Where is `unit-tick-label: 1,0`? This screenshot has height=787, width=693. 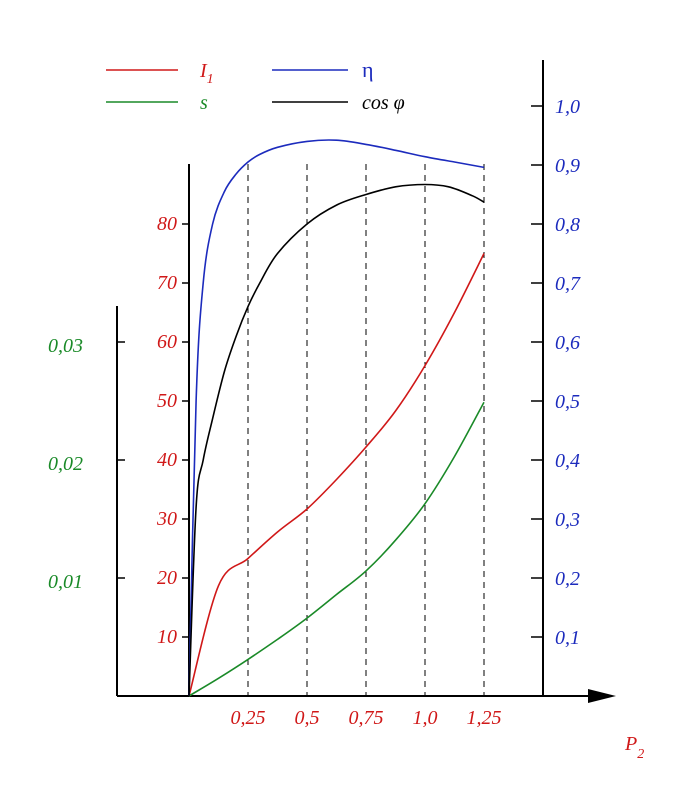
unit-tick-label: 1,0 is located at coordinates (567, 107).